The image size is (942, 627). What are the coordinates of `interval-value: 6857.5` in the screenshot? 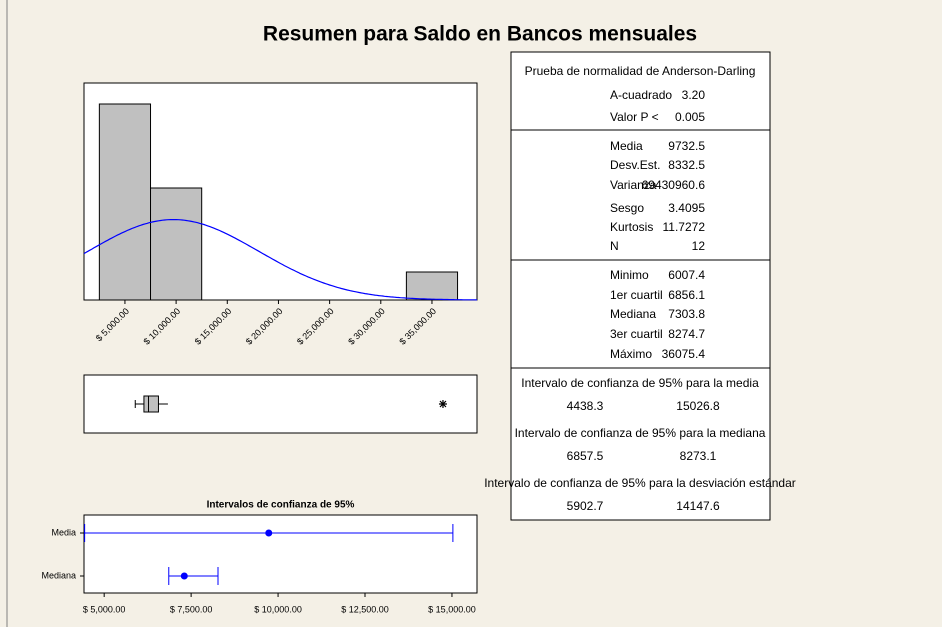 It's located at (585, 456).